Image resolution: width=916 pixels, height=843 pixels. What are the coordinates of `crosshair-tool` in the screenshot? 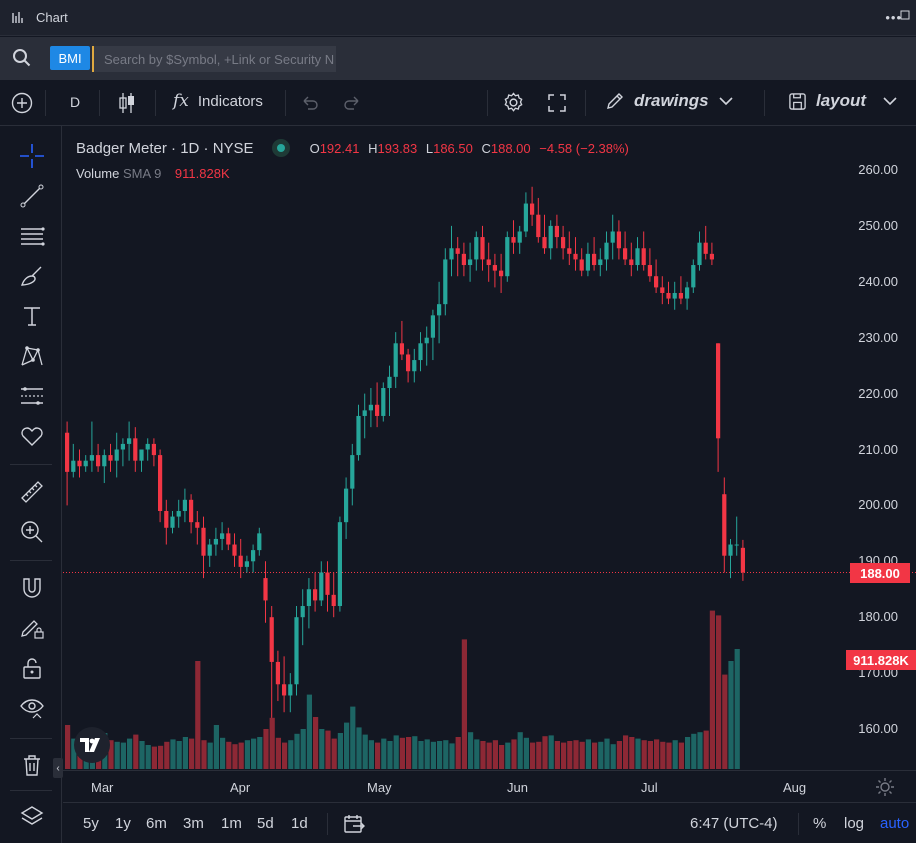 It's located at (32, 156).